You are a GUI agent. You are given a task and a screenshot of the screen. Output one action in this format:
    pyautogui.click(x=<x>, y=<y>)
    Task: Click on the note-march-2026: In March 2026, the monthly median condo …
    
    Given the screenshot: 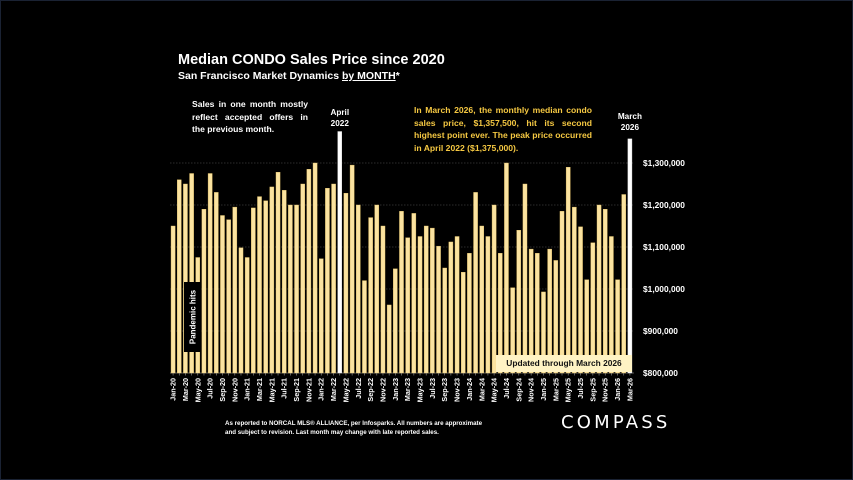 What is the action you would take?
    pyautogui.click(x=503, y=129)
    